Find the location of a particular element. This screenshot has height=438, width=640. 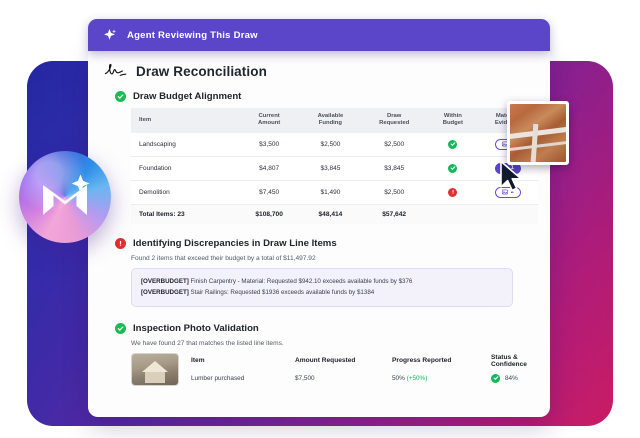

table-row: Demolition $7,450 $1,490 $2,500 is located at coordinates (334, 192).